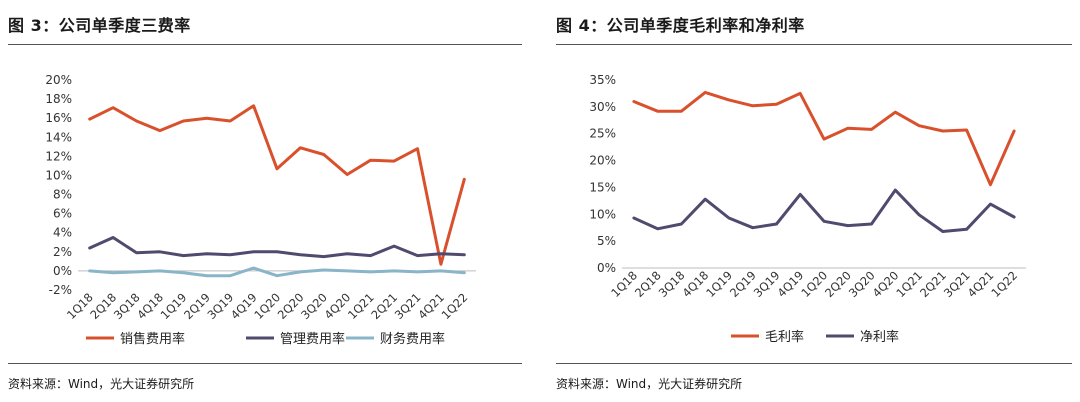 The height and width of the screenshot is (402, 1080). I want to click on y-tick-label: 12%, so click(58, 156).